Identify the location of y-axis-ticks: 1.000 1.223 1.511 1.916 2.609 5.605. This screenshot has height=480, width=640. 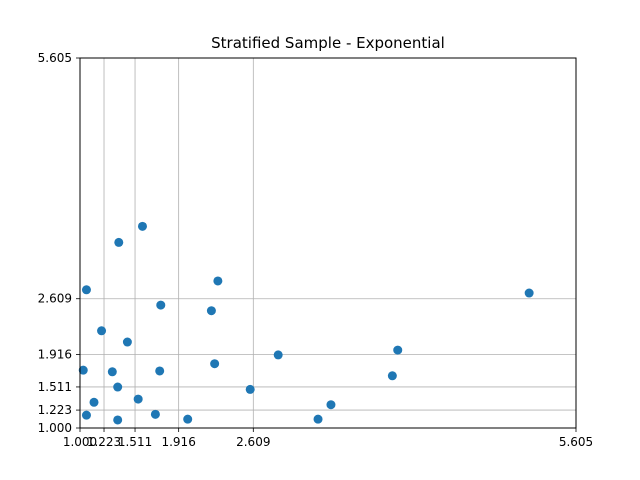
(59, 243).